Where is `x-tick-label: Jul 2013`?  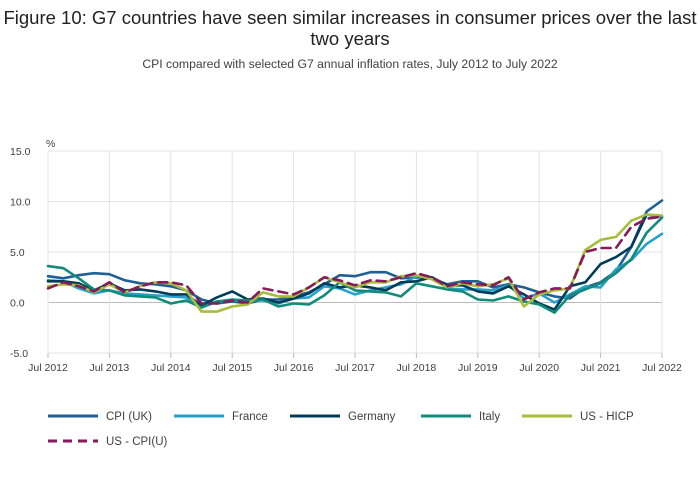
x-tick-label: Jul 2013 is located at coordinates (110, 368).